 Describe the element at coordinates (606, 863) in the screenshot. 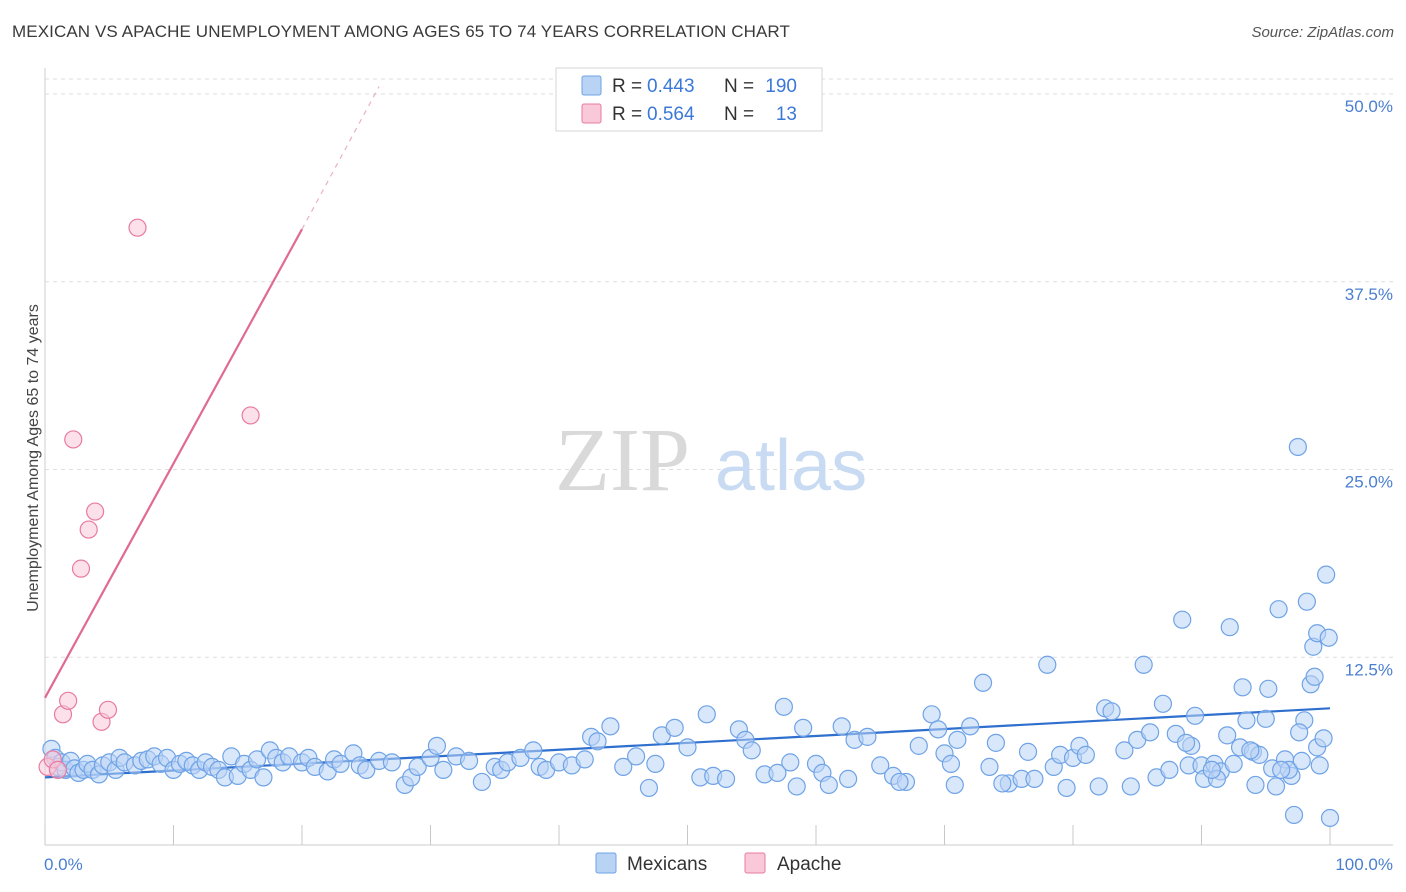

I see `bottom-legend-swatch-mexicans` at that location.